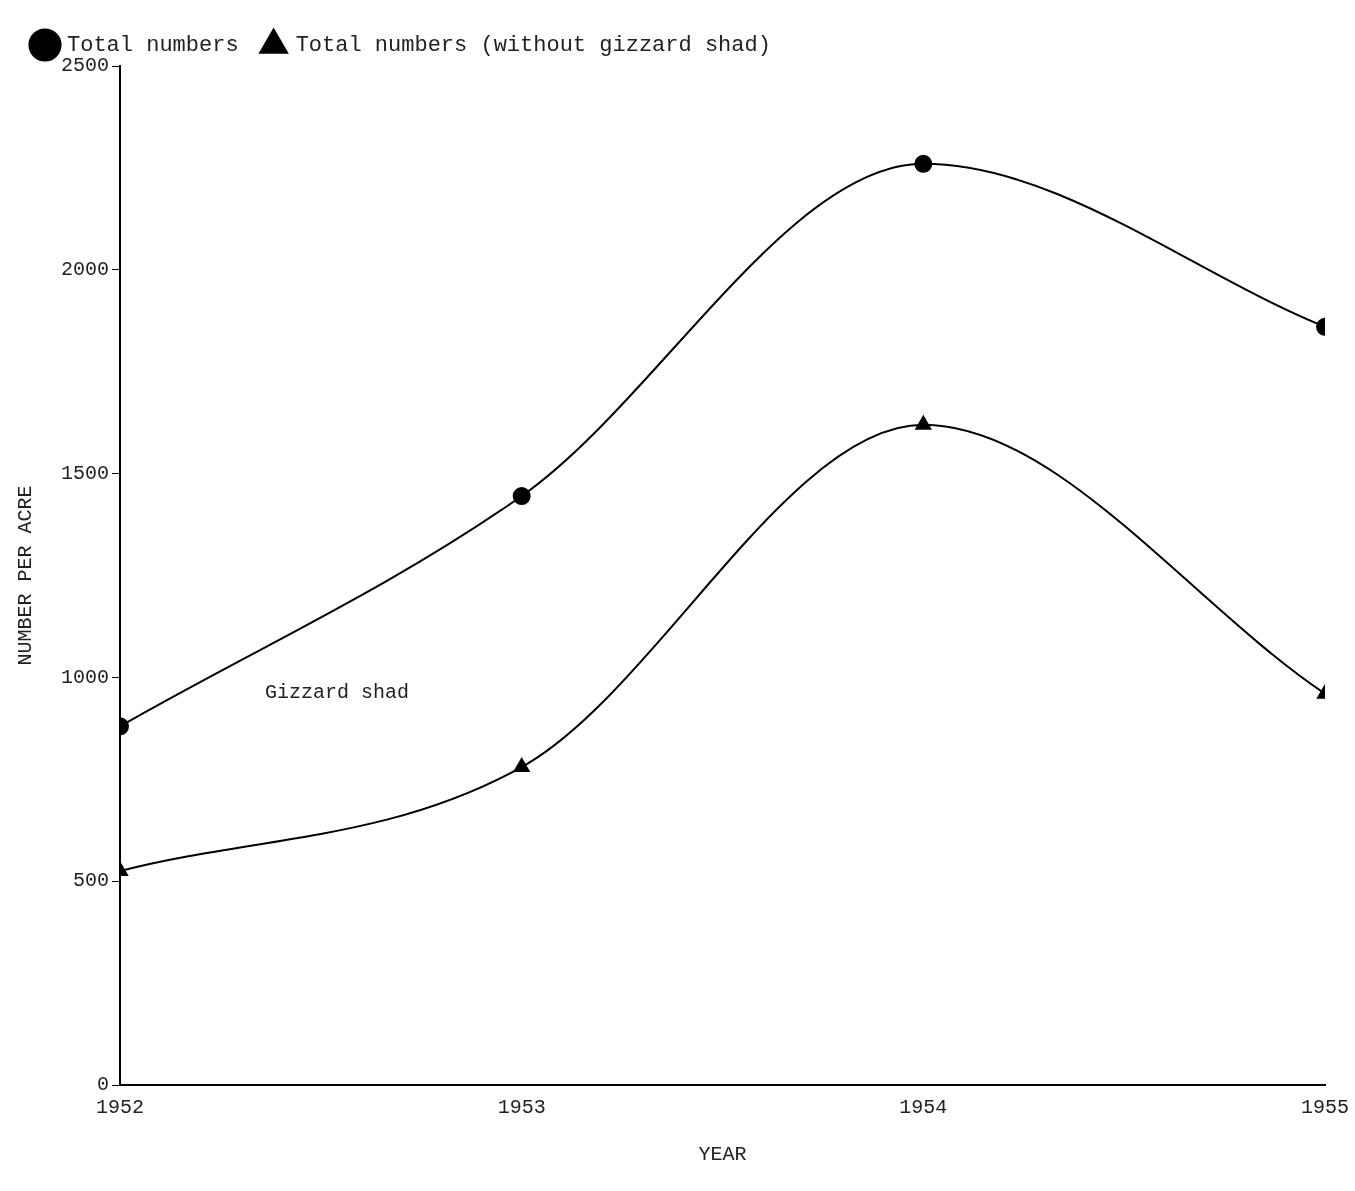 Image resolution: width=1355 pixels, height=1191 pixels. I want to click on annotation: Gizzard shad, so click(336, 692).